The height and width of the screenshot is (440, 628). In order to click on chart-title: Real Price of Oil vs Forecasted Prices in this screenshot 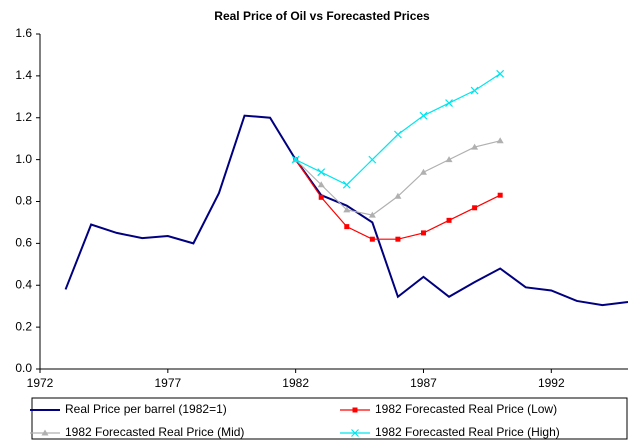, I will do `click(322, 16)`.